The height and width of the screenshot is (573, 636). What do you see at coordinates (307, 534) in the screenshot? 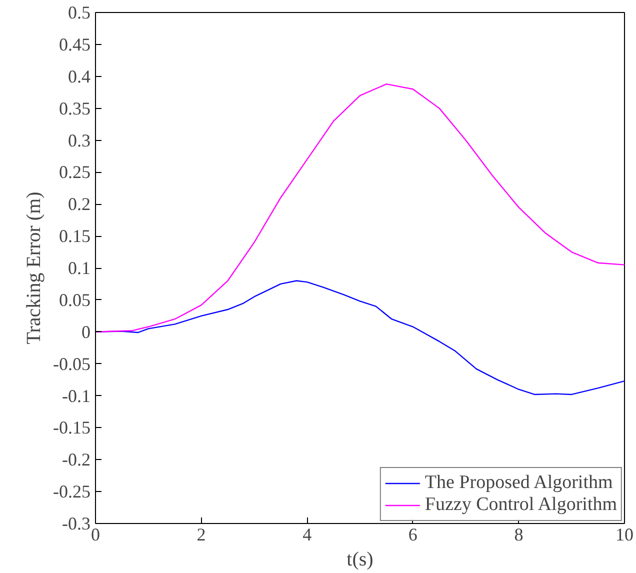
I see `x-tick-label: 4` at bounding box center [307, 534].